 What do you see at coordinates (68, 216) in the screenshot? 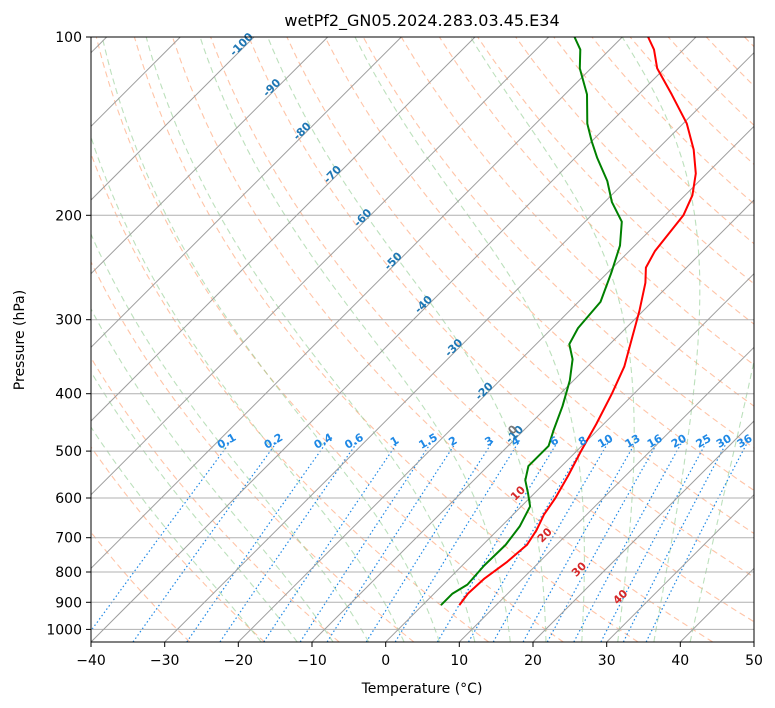
I see `y-tick-label: 200` at bounding box center [68, 216].